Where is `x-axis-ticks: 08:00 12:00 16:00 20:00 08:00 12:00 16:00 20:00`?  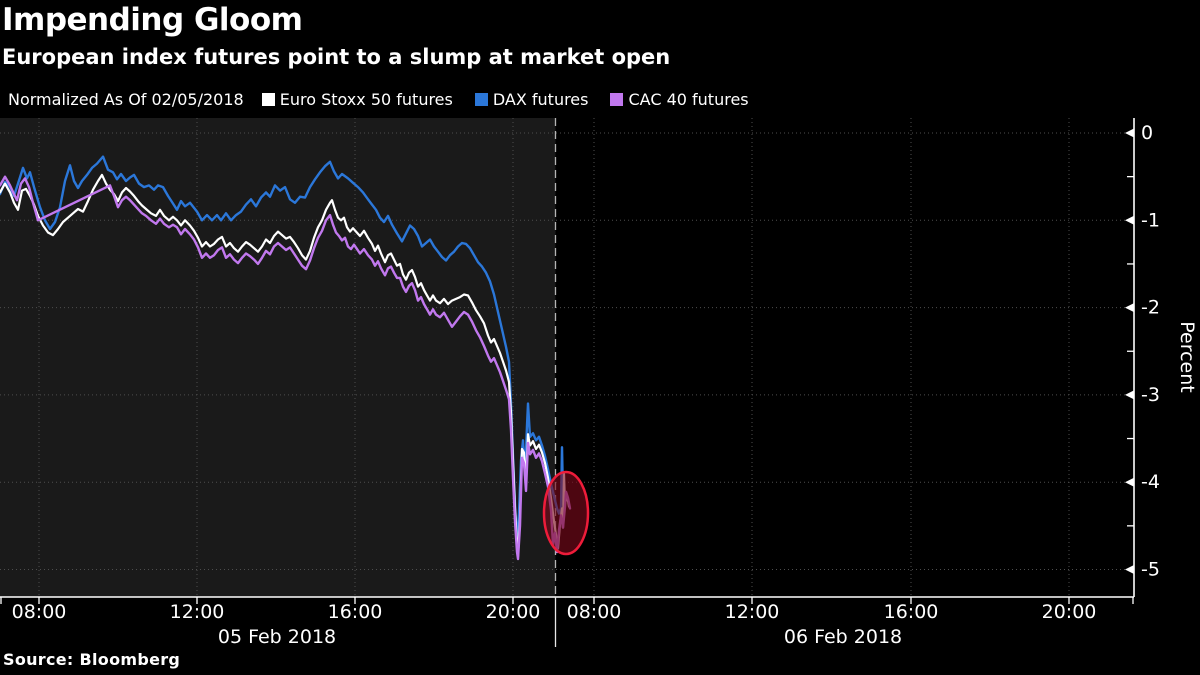 x-axis-ticks: 08:00 12:00 16:00 20:00 08:00 12:00 16:00 20:00 is located at coordinates (567, 610).